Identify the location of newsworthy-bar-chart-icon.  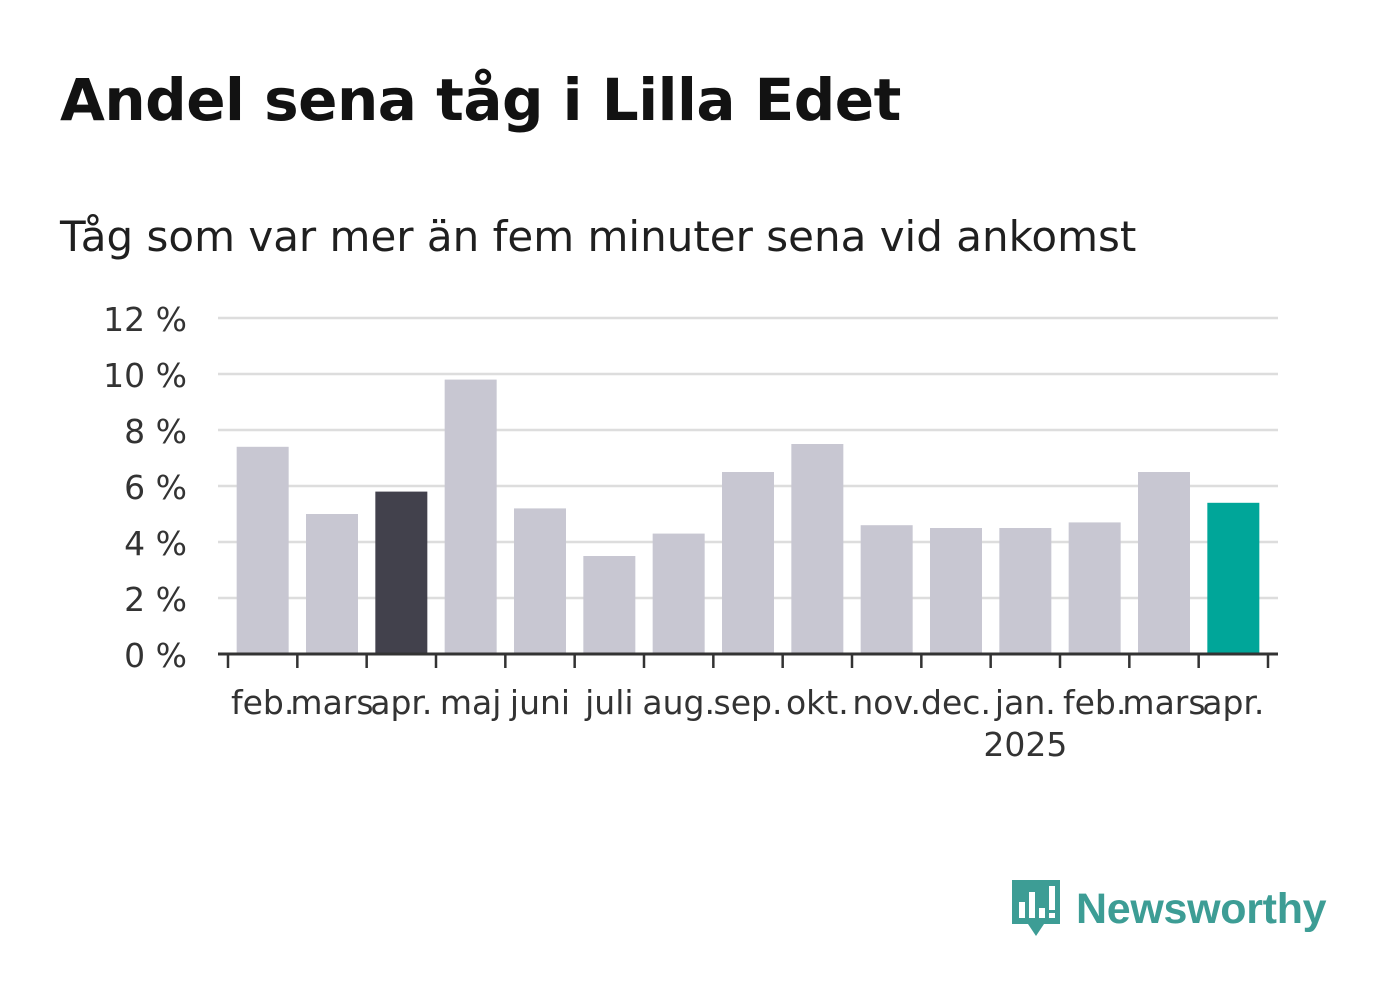
(1036, 908).